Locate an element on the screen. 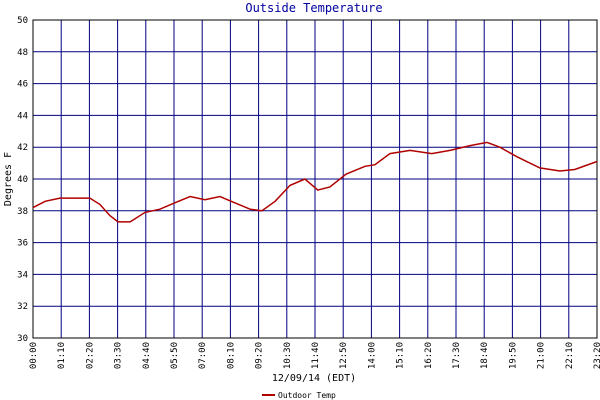 This screenshot has width=600, height=400. chart-title: Outside Temperature is located at coordinates (313, 8).